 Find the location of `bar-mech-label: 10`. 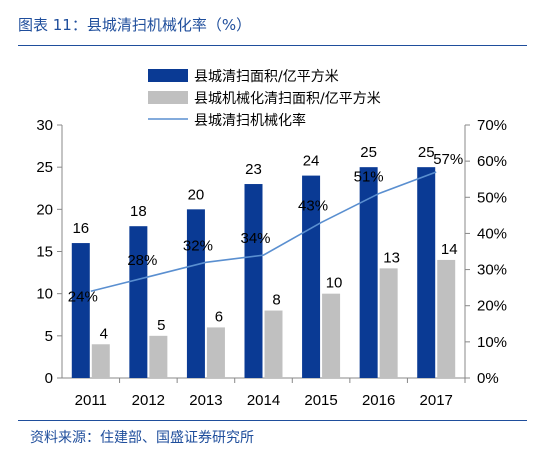

bar-mech-label: 10 is located at coordinates (334, 283).